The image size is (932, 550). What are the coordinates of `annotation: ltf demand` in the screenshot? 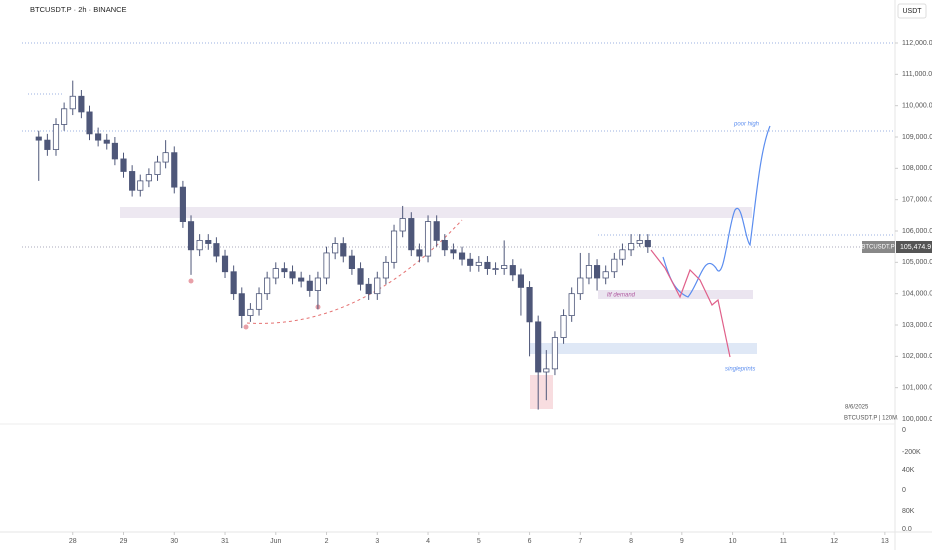 It's located at (621, 296).